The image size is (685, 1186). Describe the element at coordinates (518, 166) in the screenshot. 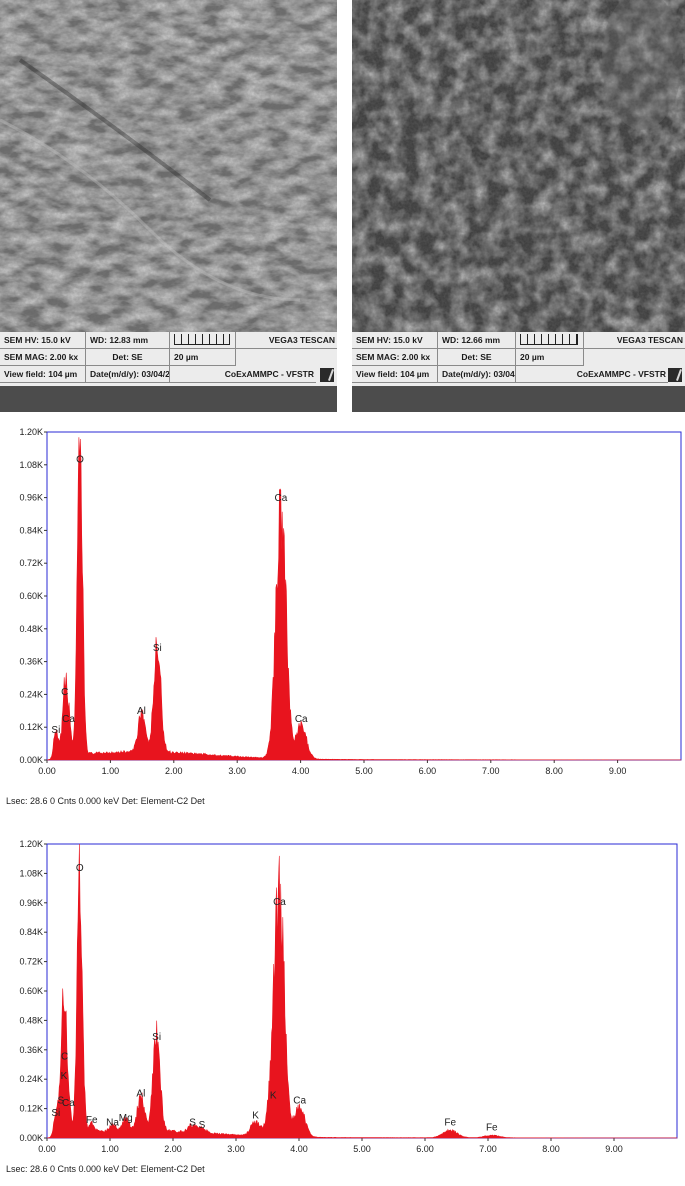

I see `sem-image-right` at that location.